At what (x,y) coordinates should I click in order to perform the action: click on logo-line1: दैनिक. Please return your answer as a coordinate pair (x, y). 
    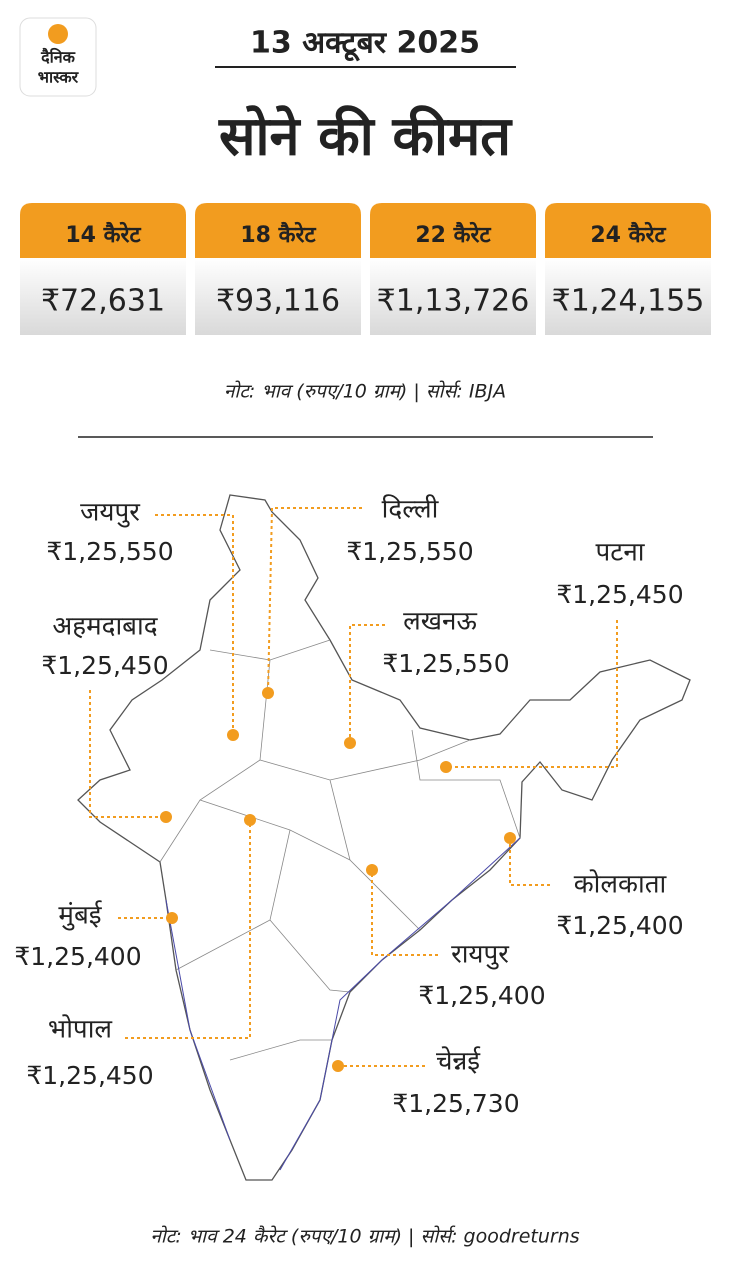
    Looking at the image, I should click on (58, 57).